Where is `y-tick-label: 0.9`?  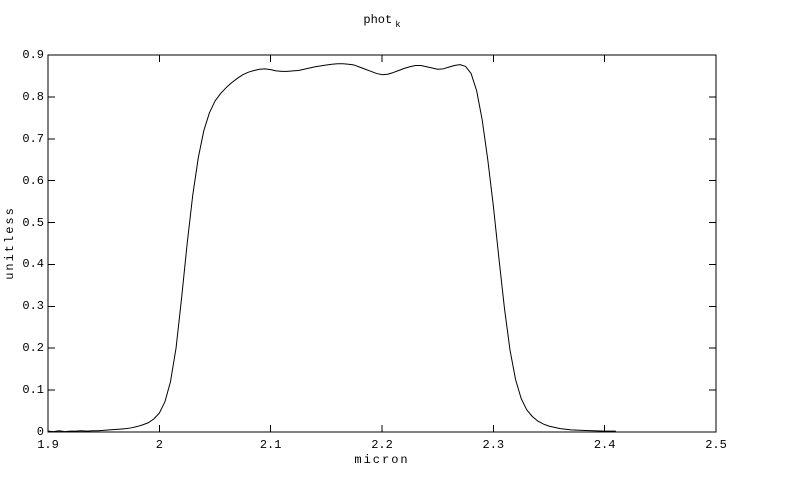
y-tick-label: 0.9 is located at coordinates (33, 55).